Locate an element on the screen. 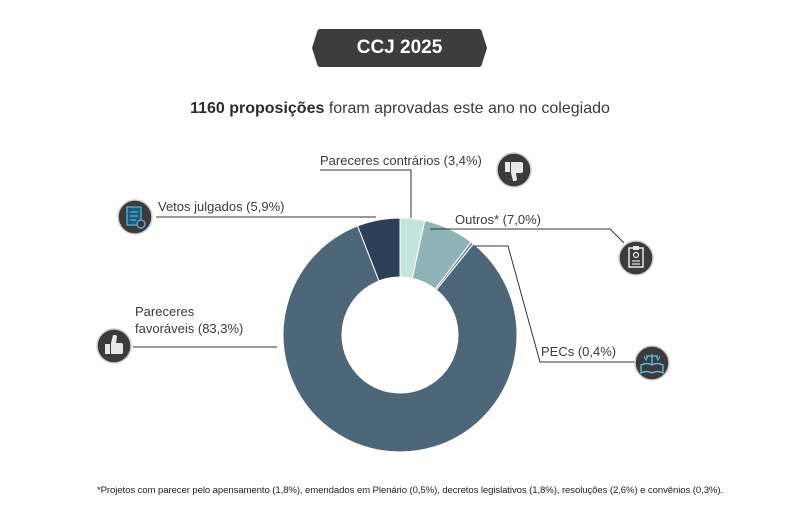 This screenshot has height=532, width=800. thumbs-down-icon is located at coordinates (514, 170).